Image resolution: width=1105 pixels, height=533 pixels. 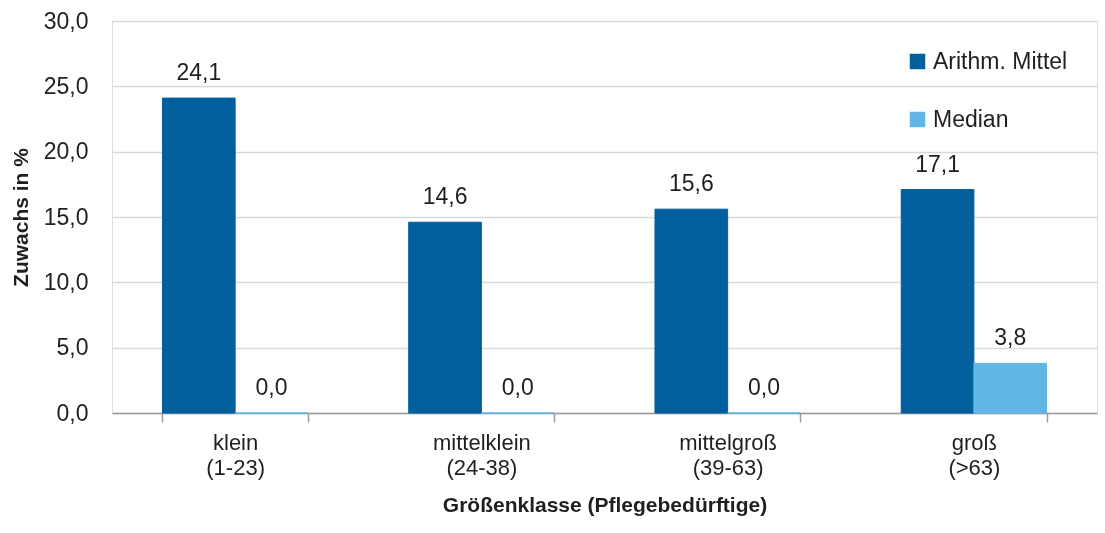 I want to click on x-tick-label: groß (>63), so click(x=974, y=454).